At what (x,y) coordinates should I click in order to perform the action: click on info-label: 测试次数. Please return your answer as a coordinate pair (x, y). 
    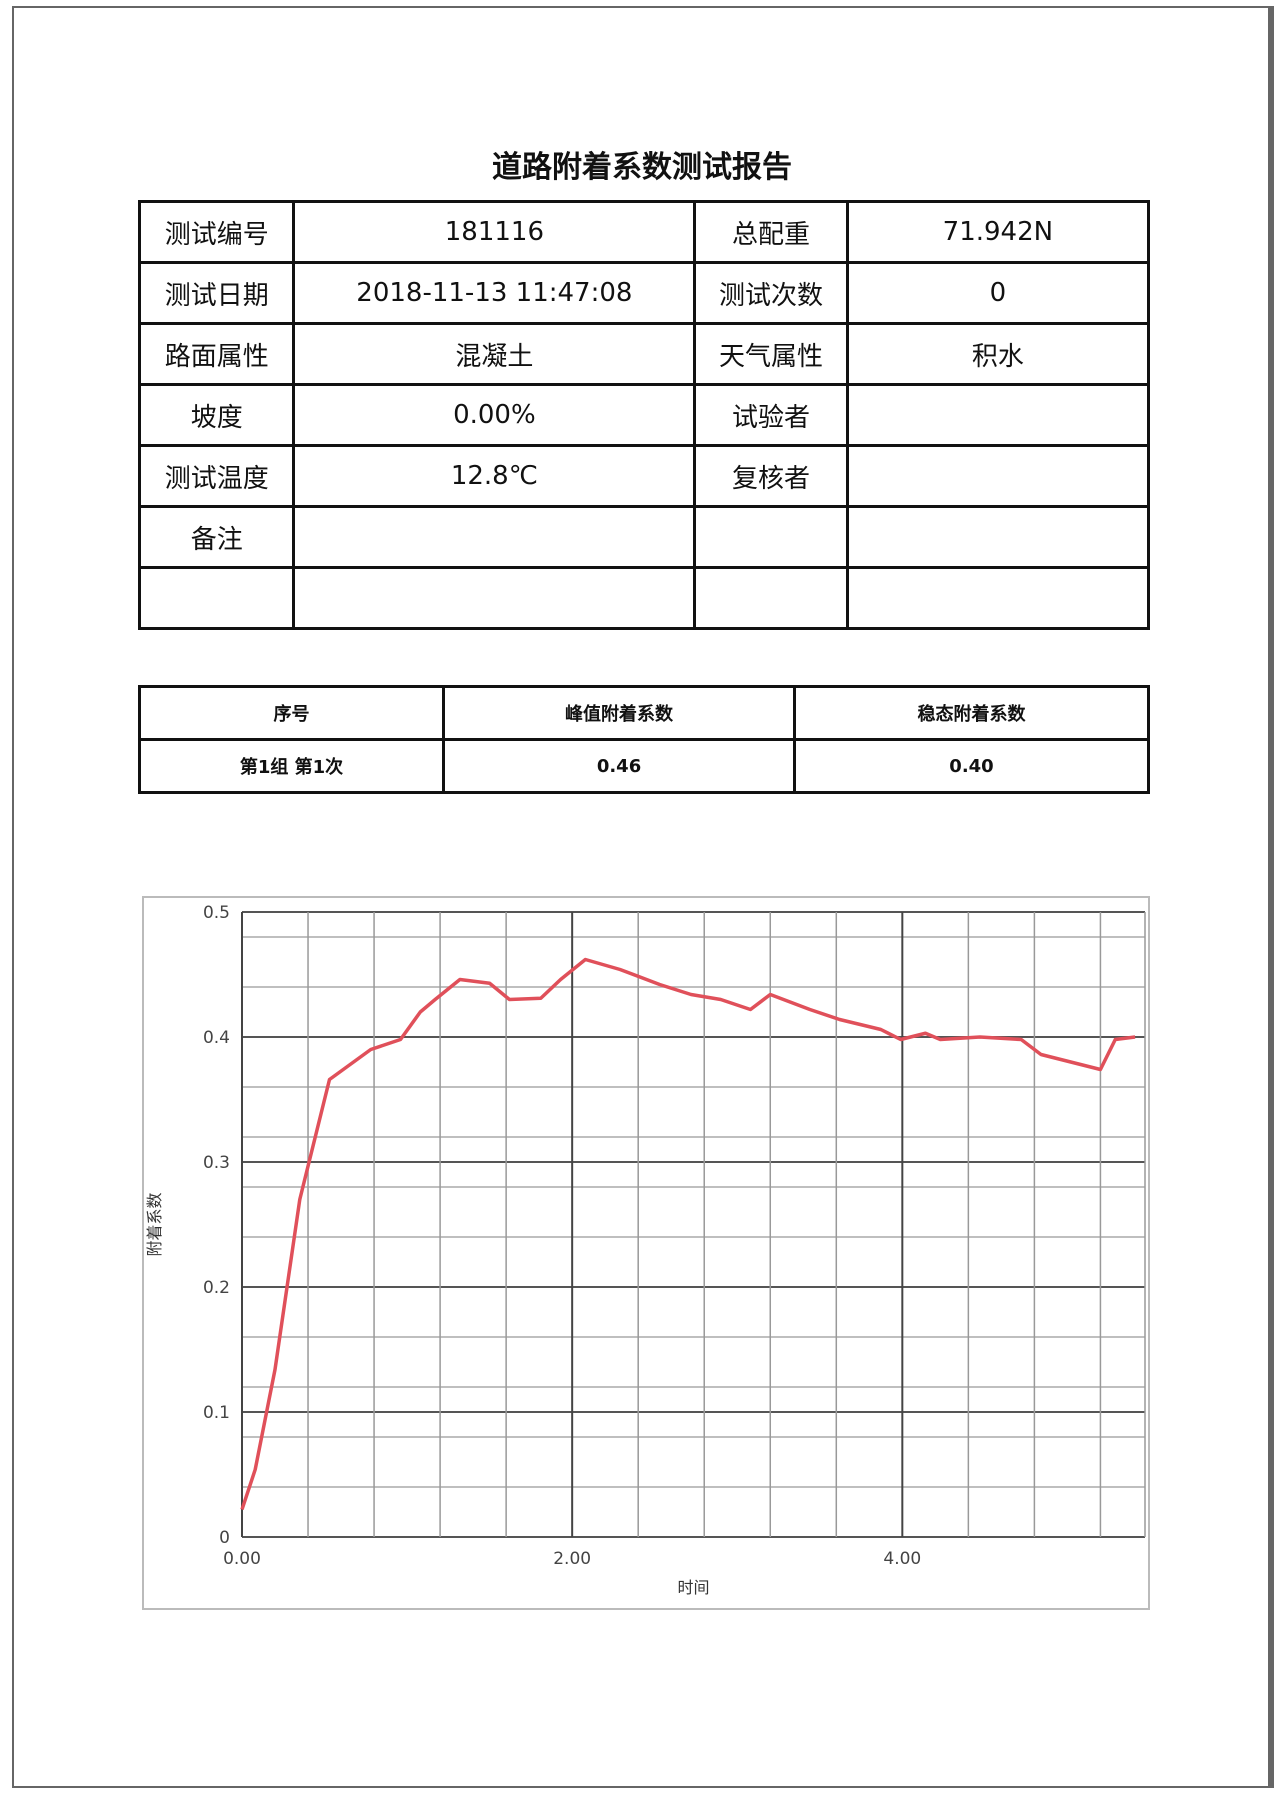
    Looking at the image, I should click on (771, 293).